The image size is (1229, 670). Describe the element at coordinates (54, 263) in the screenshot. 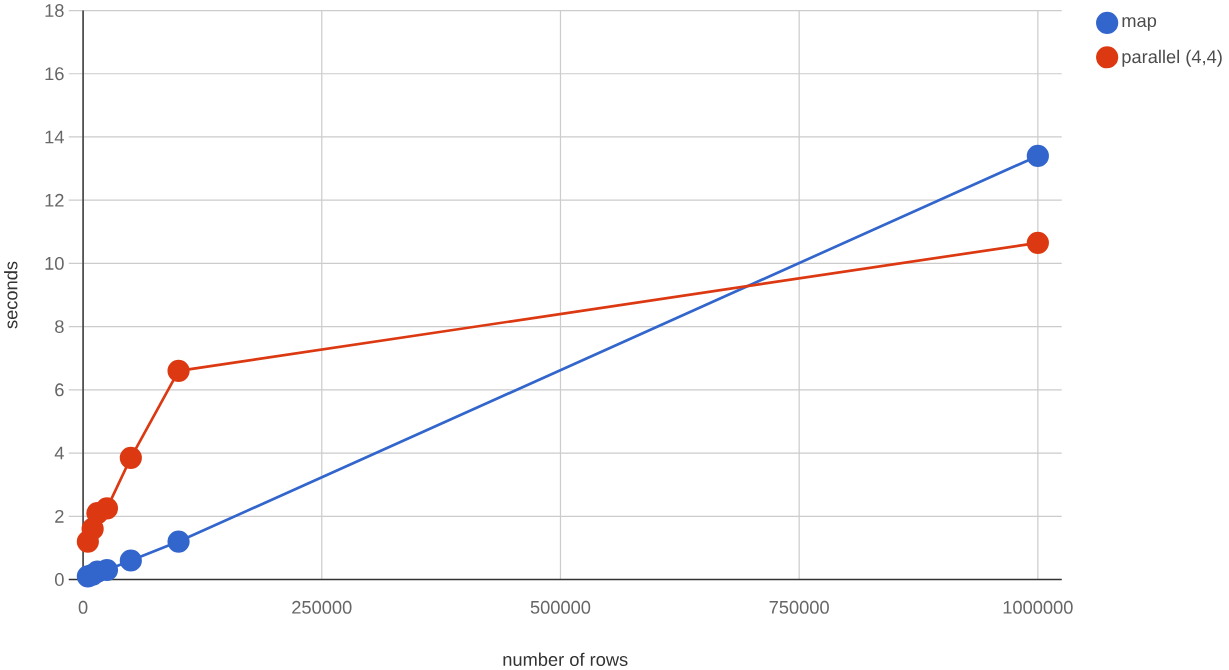

I see `y-tick-label: 10` at that location.